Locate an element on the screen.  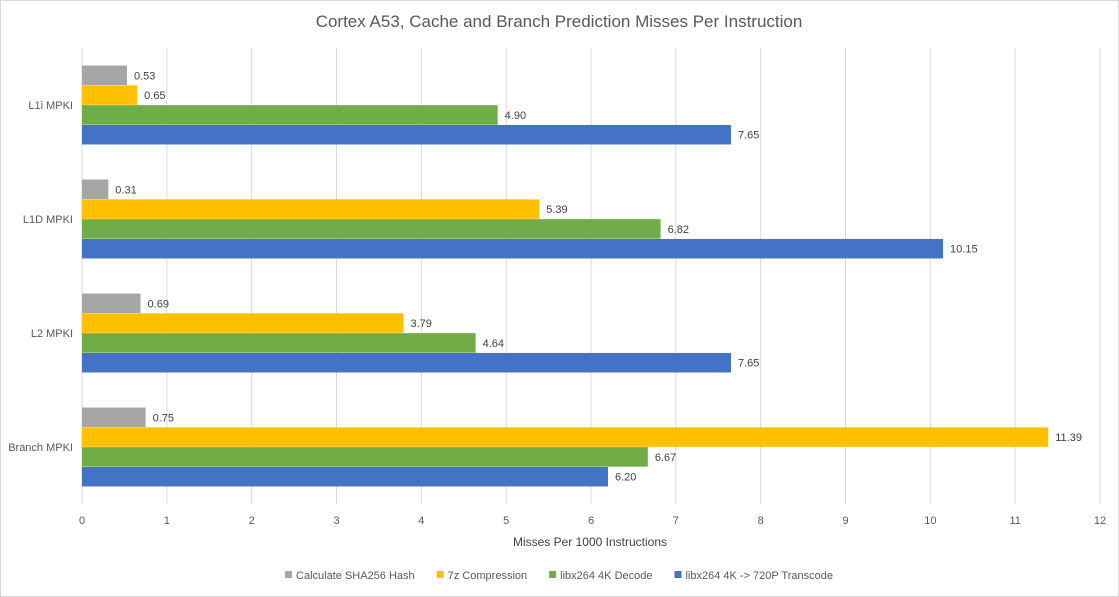
data-label: 6.82 is located at coordinates (678, 230).